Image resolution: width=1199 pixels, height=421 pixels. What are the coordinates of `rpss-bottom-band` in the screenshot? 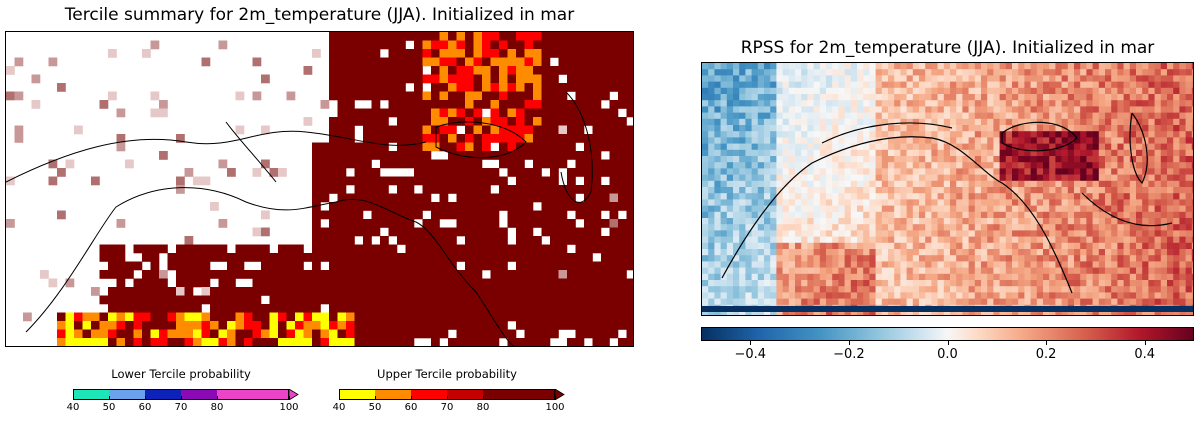 It's located at (947, 309).